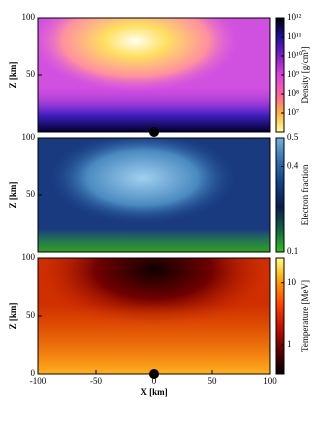 Image resolution: width=320 pixels, height=421 pixels. I want to click on y-tick-label: 0, so click(33, 373).